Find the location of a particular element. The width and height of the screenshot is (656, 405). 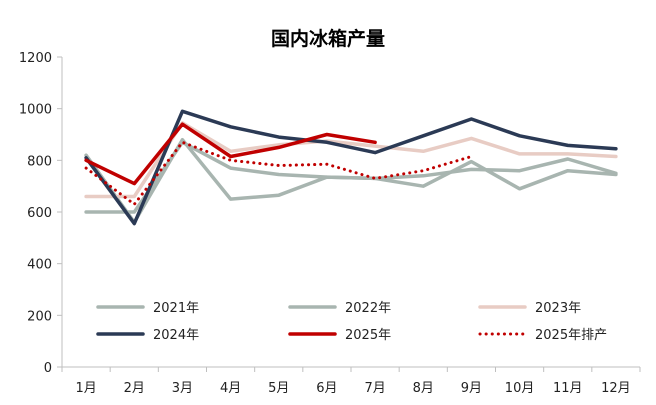

x-tick-label: 3月 is located at coordinates (182, 388).